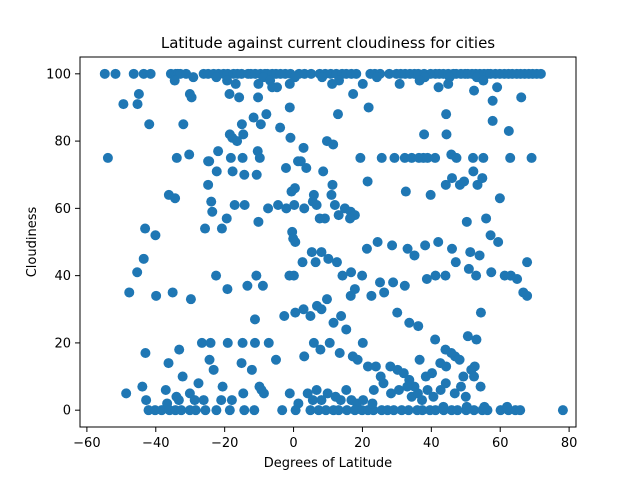 The width and height of the screenshot is (640, 480). What do you see at coordinates (224, 443) in the screenshot?
I see `x-tick-label: −20` at bounding box center [224, 443].